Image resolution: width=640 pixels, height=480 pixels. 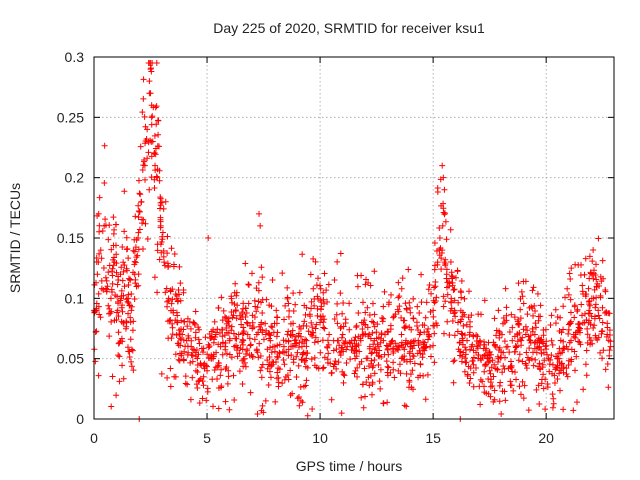 What do you see at coordinates (546, 438) in the screenshot?
I see `x-tick-label: 20` at bounding box center [546, 438].